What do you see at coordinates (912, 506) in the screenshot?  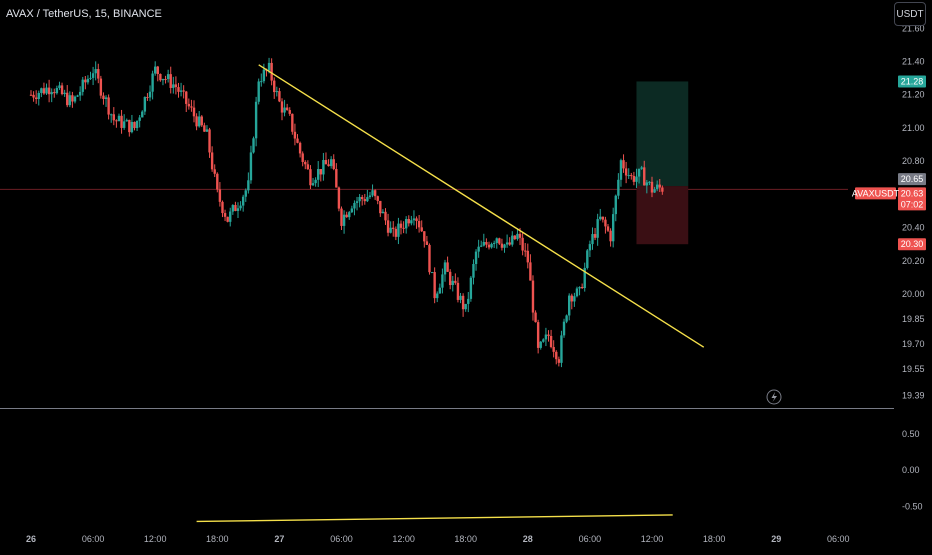 I see `osc-tick-label: -0.50` at bounding box center [912, 506].